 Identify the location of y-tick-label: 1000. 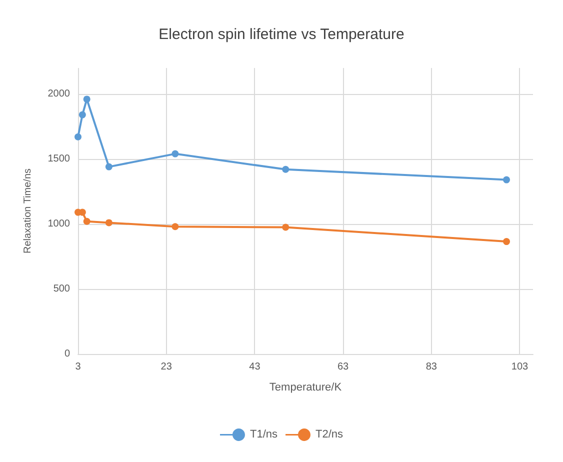
(59, 224).